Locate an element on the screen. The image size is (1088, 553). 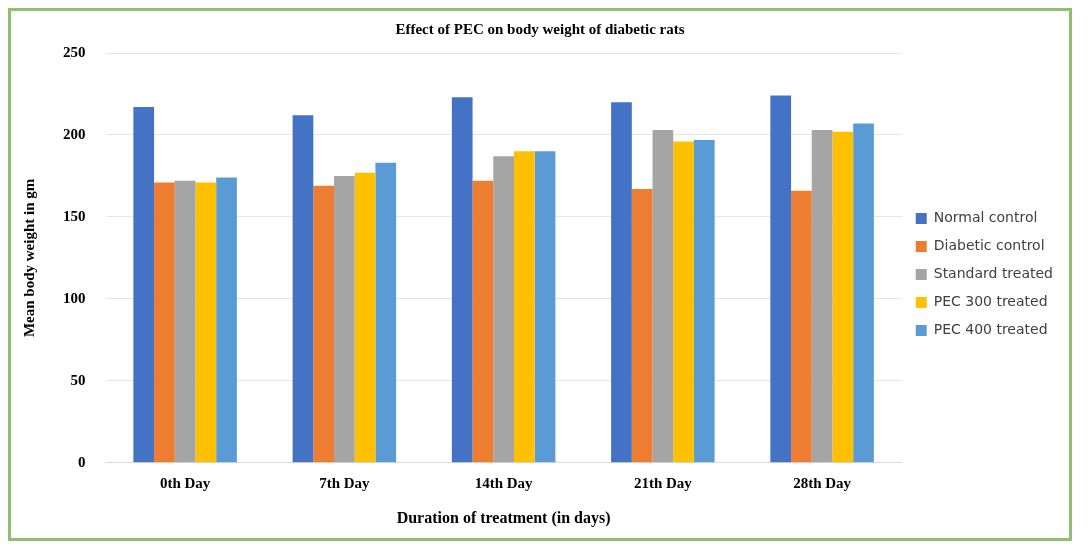
x-axis-title: Duration of treatment (in days) is located at coordinates (503, 517).